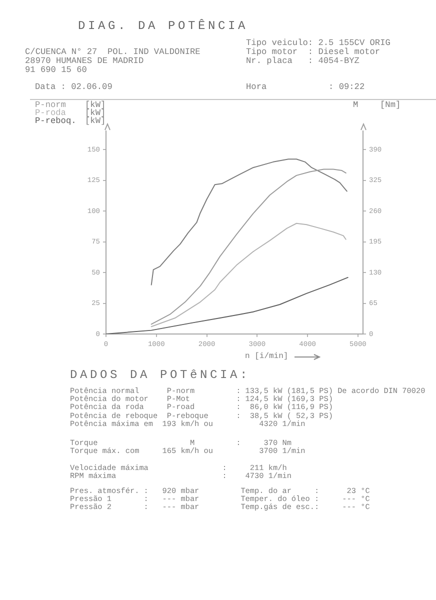 Image resolution: width=436 pixels, height=600 pixels. What do you see at coordinates (55, 121) in the screenshot?
I see `text: P-reboq.` at bounding box center [55, 121].